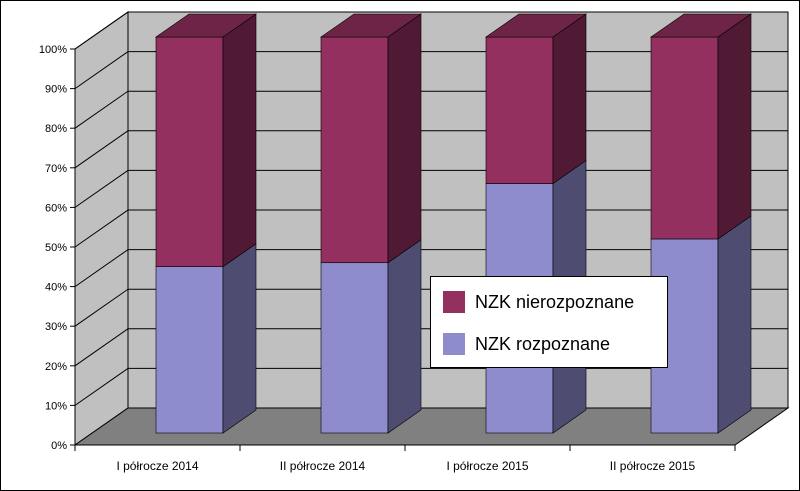 Image resolution: width=800 pixels, height=491 pixels. I want to click on y-tick-label: 60%, so click(56, 208).